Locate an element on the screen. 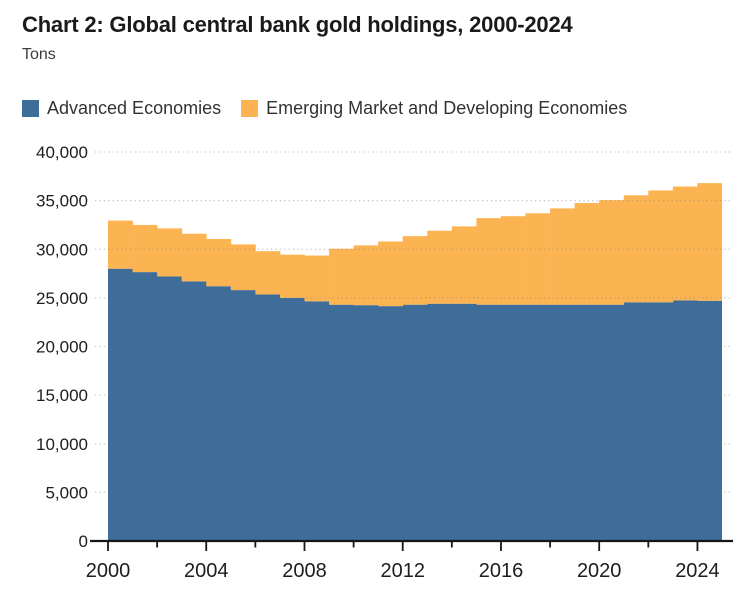 The image size is (750, 593). y-tick-label: 25,000 is located at coordinates (62, 298).